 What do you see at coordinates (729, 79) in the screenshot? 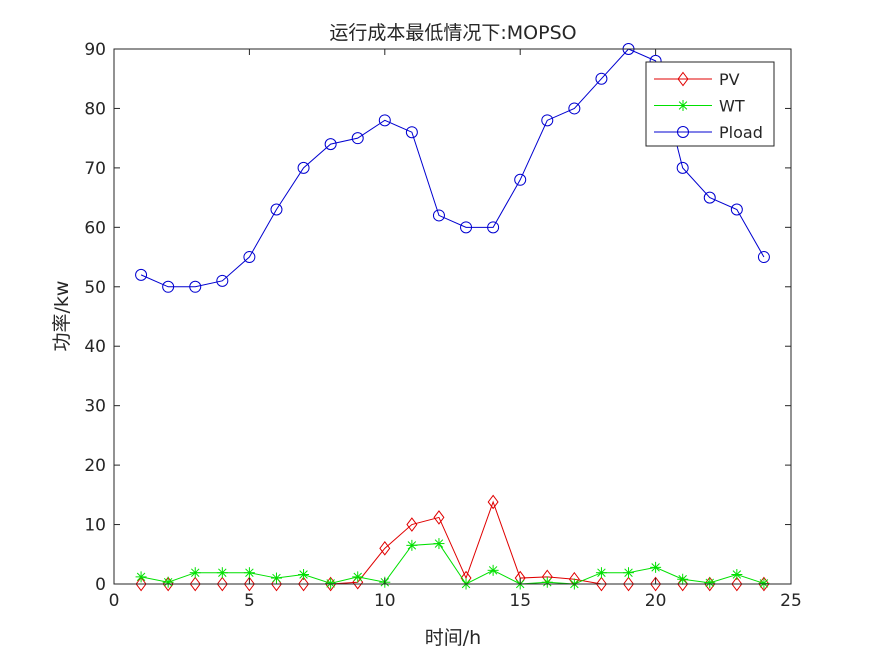
I see `legend-label: PV` at bounding box center [729, 79].